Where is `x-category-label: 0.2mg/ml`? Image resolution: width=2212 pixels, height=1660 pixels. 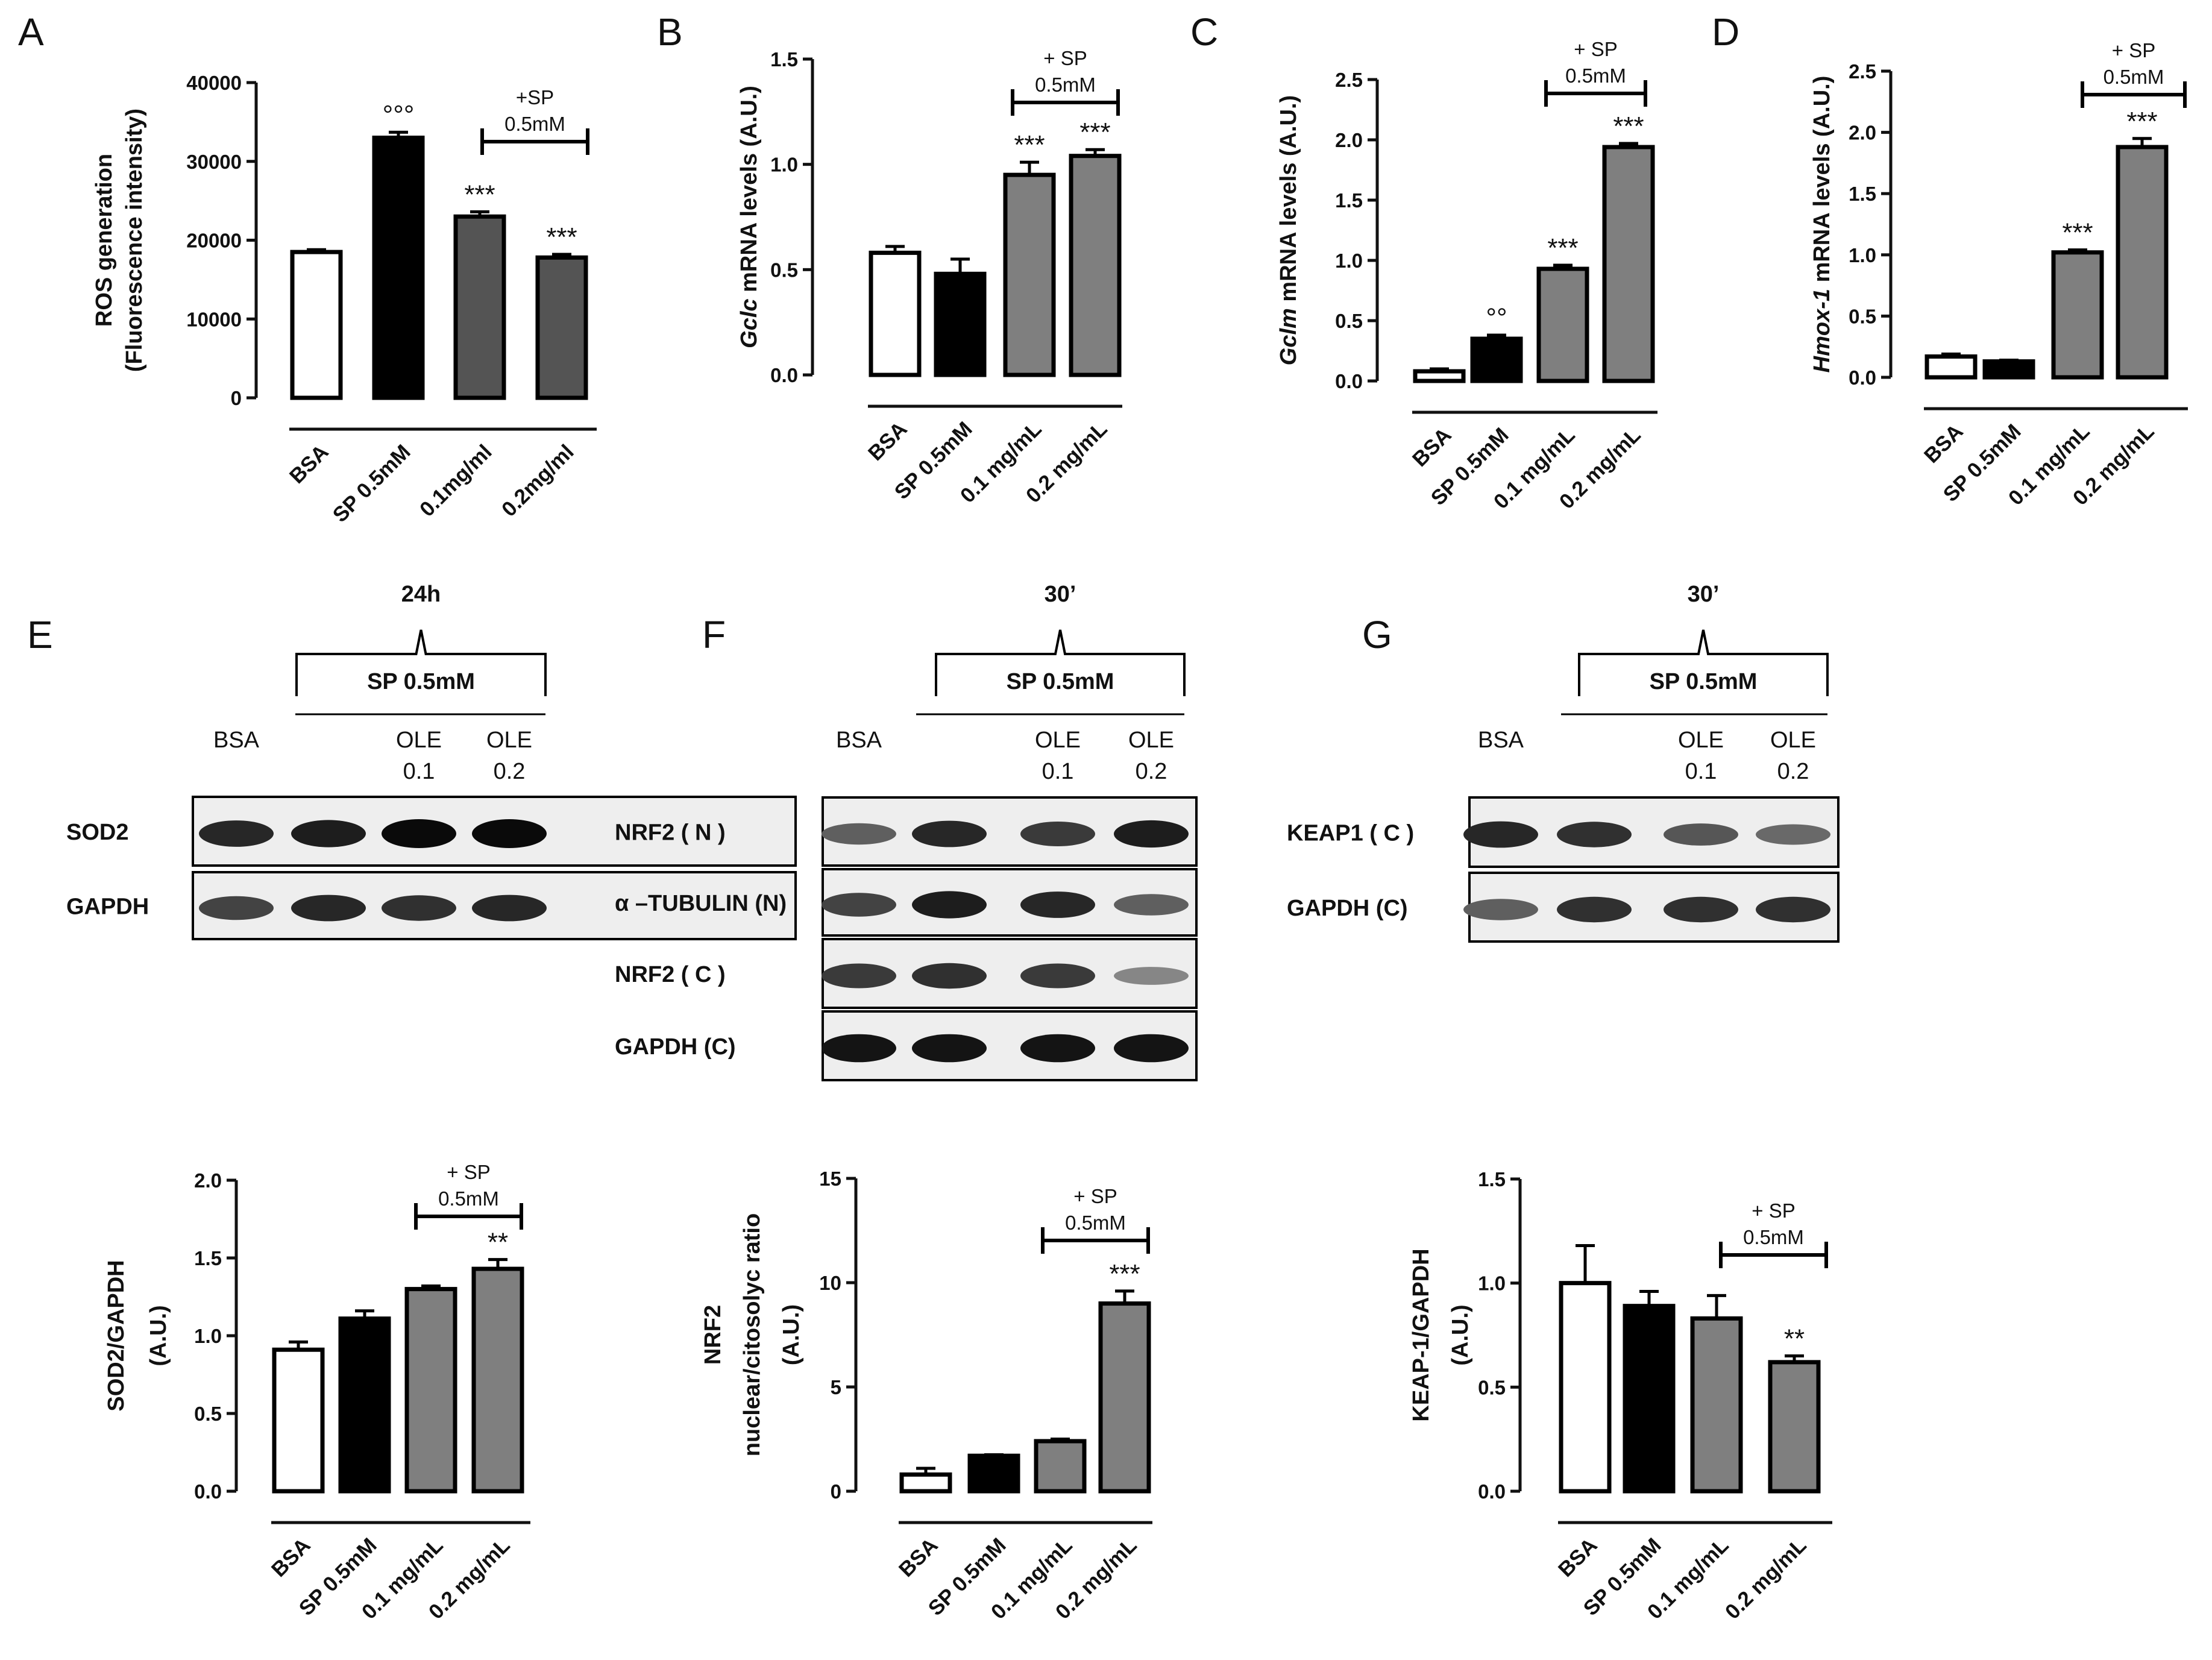
x-category-label: 0.2mg/ml is located at coordinates (538, 480).